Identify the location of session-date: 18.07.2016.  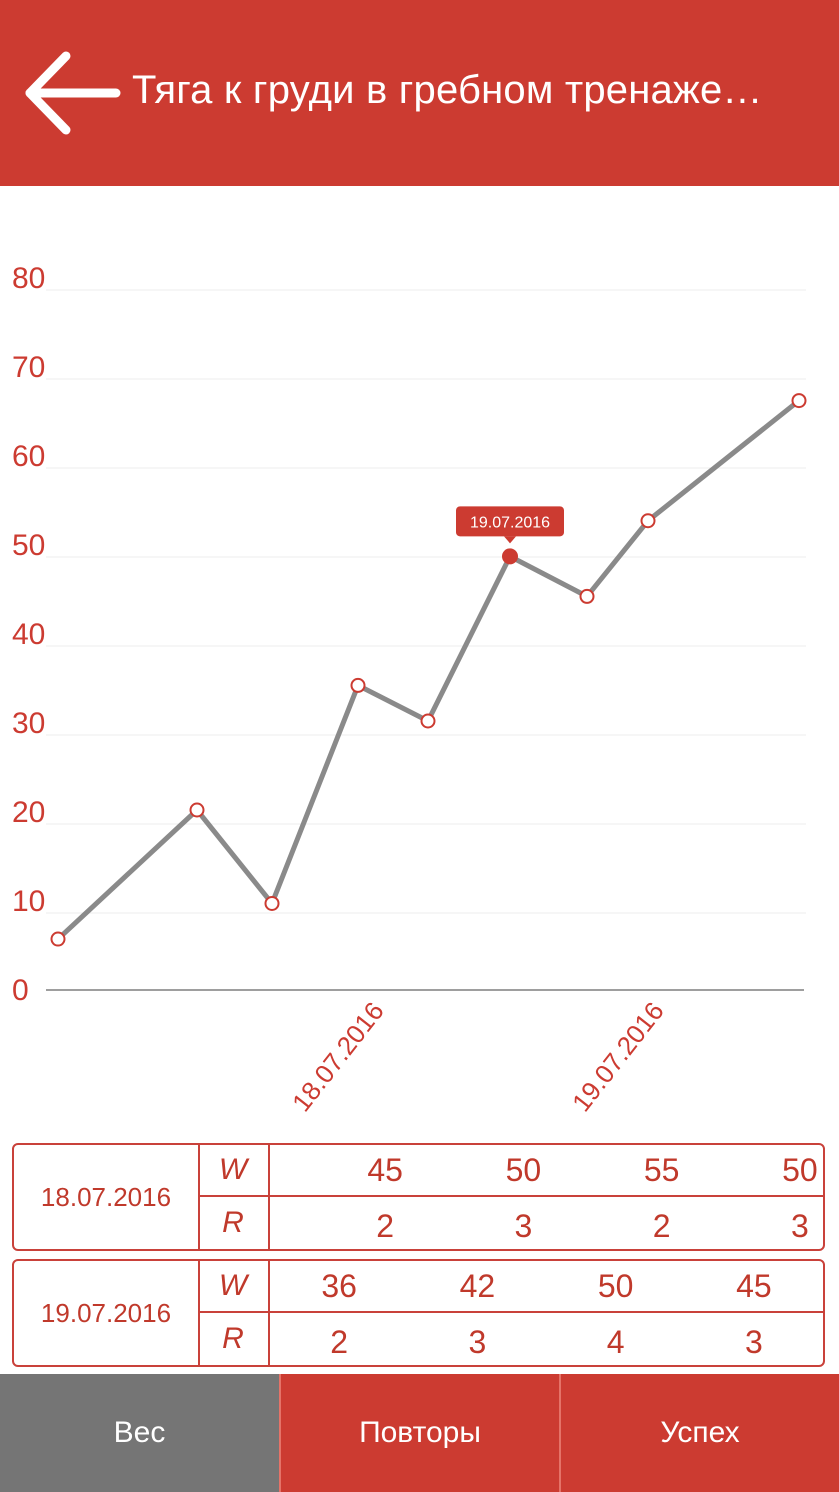
(107, 1197).